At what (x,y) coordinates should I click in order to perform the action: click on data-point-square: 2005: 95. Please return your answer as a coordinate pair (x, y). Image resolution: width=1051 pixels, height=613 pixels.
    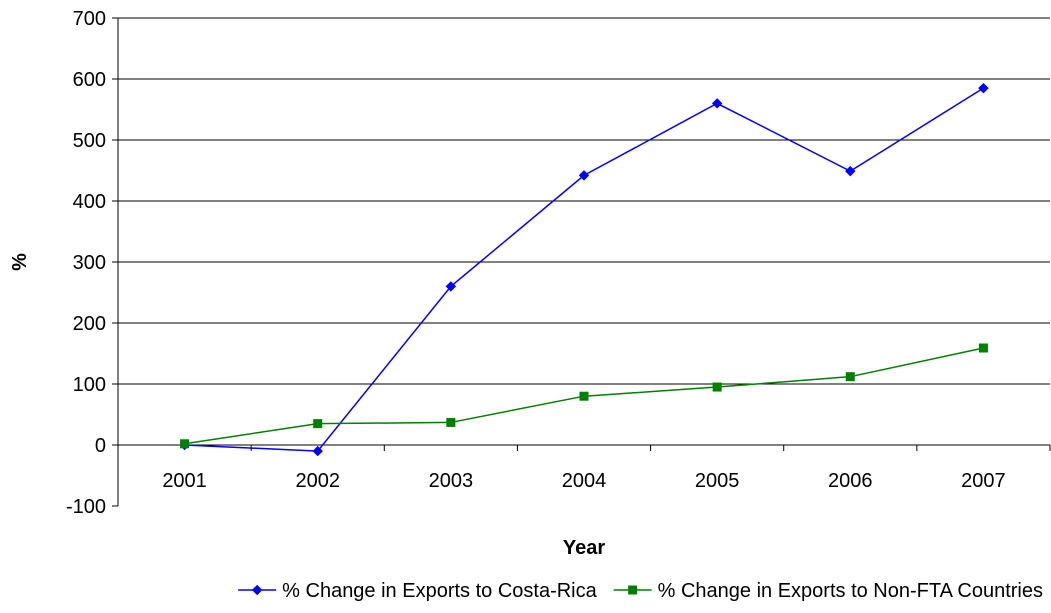
    Looking at the image, I should click on (717, 387).